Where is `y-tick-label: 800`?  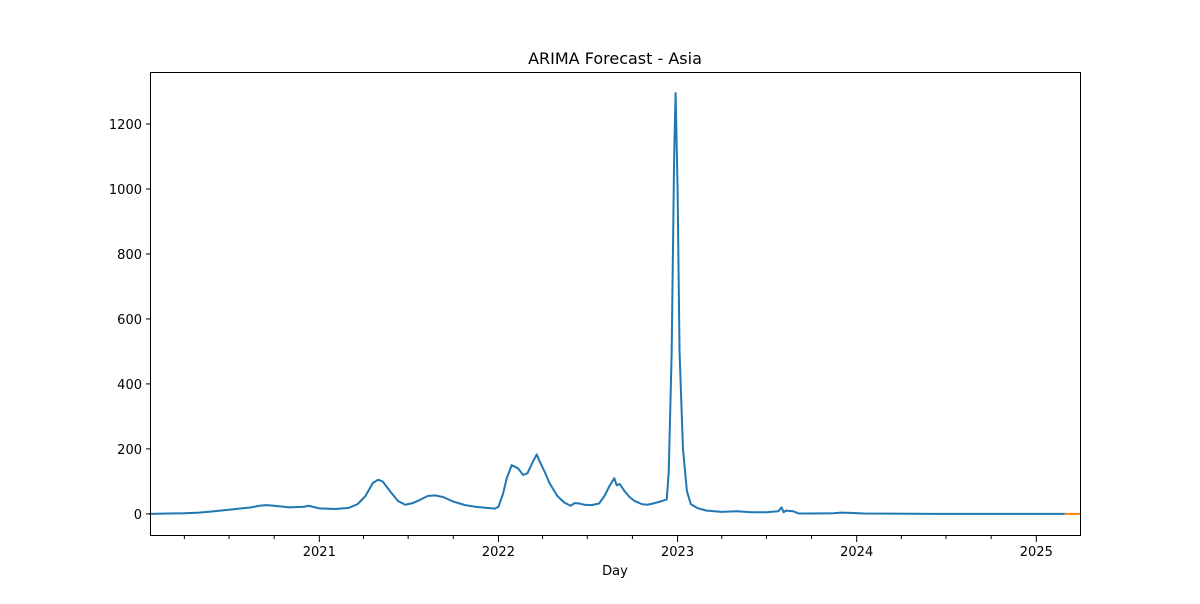 y-tick-label: 800 is located at coordinates (129, 255).